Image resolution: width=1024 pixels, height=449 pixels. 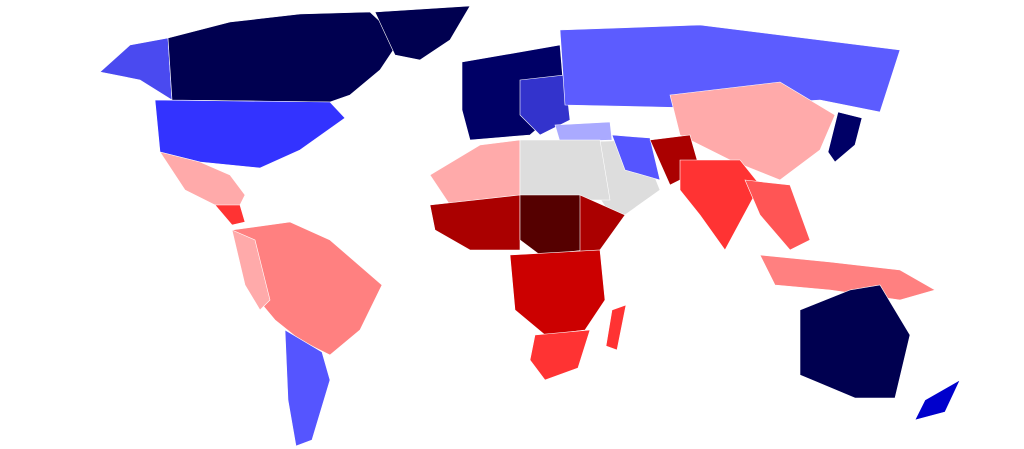 What do you see at coordinates (557, 292) in the screenshot?
I see `southern-africa` at bounding box center [557, 292].